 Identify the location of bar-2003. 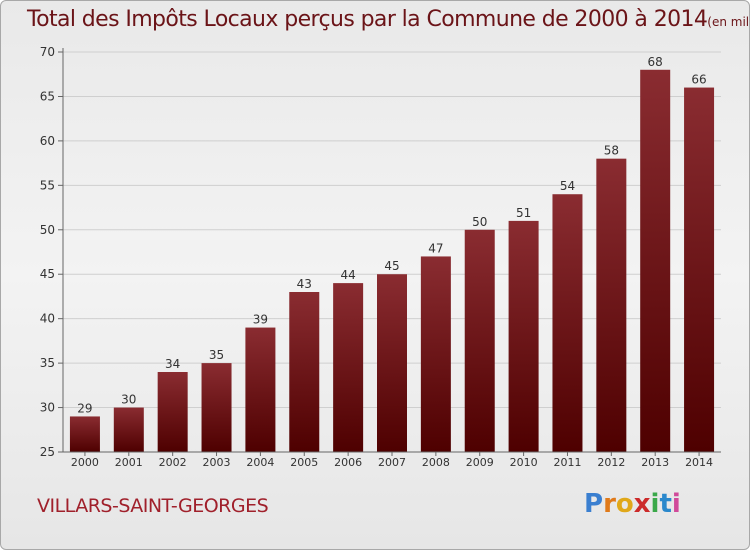
(216, 407).